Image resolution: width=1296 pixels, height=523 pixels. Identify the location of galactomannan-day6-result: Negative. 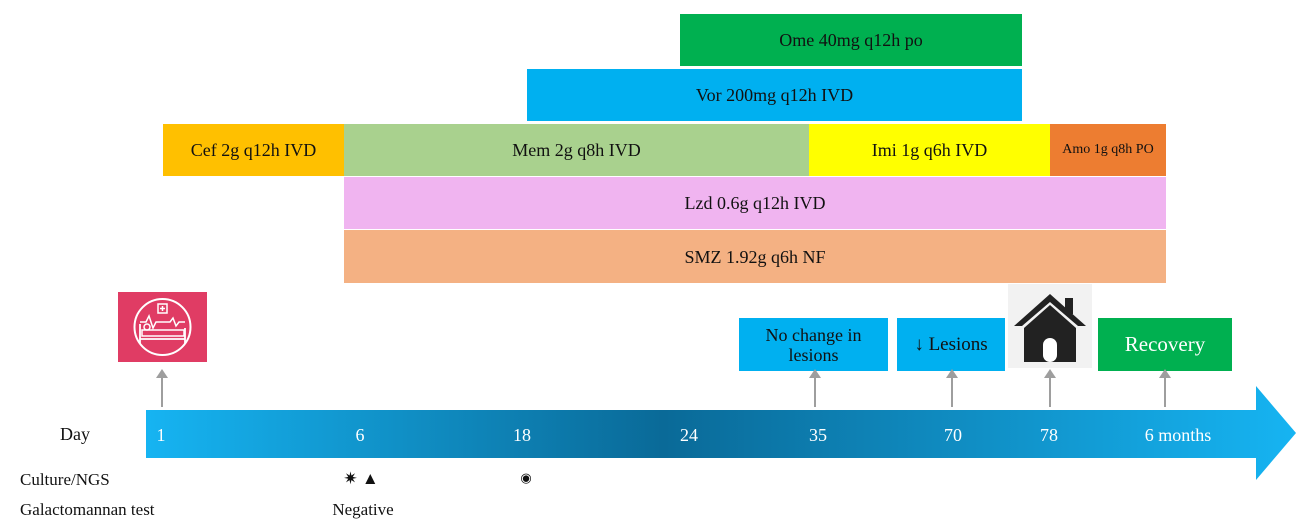
(363, 509).